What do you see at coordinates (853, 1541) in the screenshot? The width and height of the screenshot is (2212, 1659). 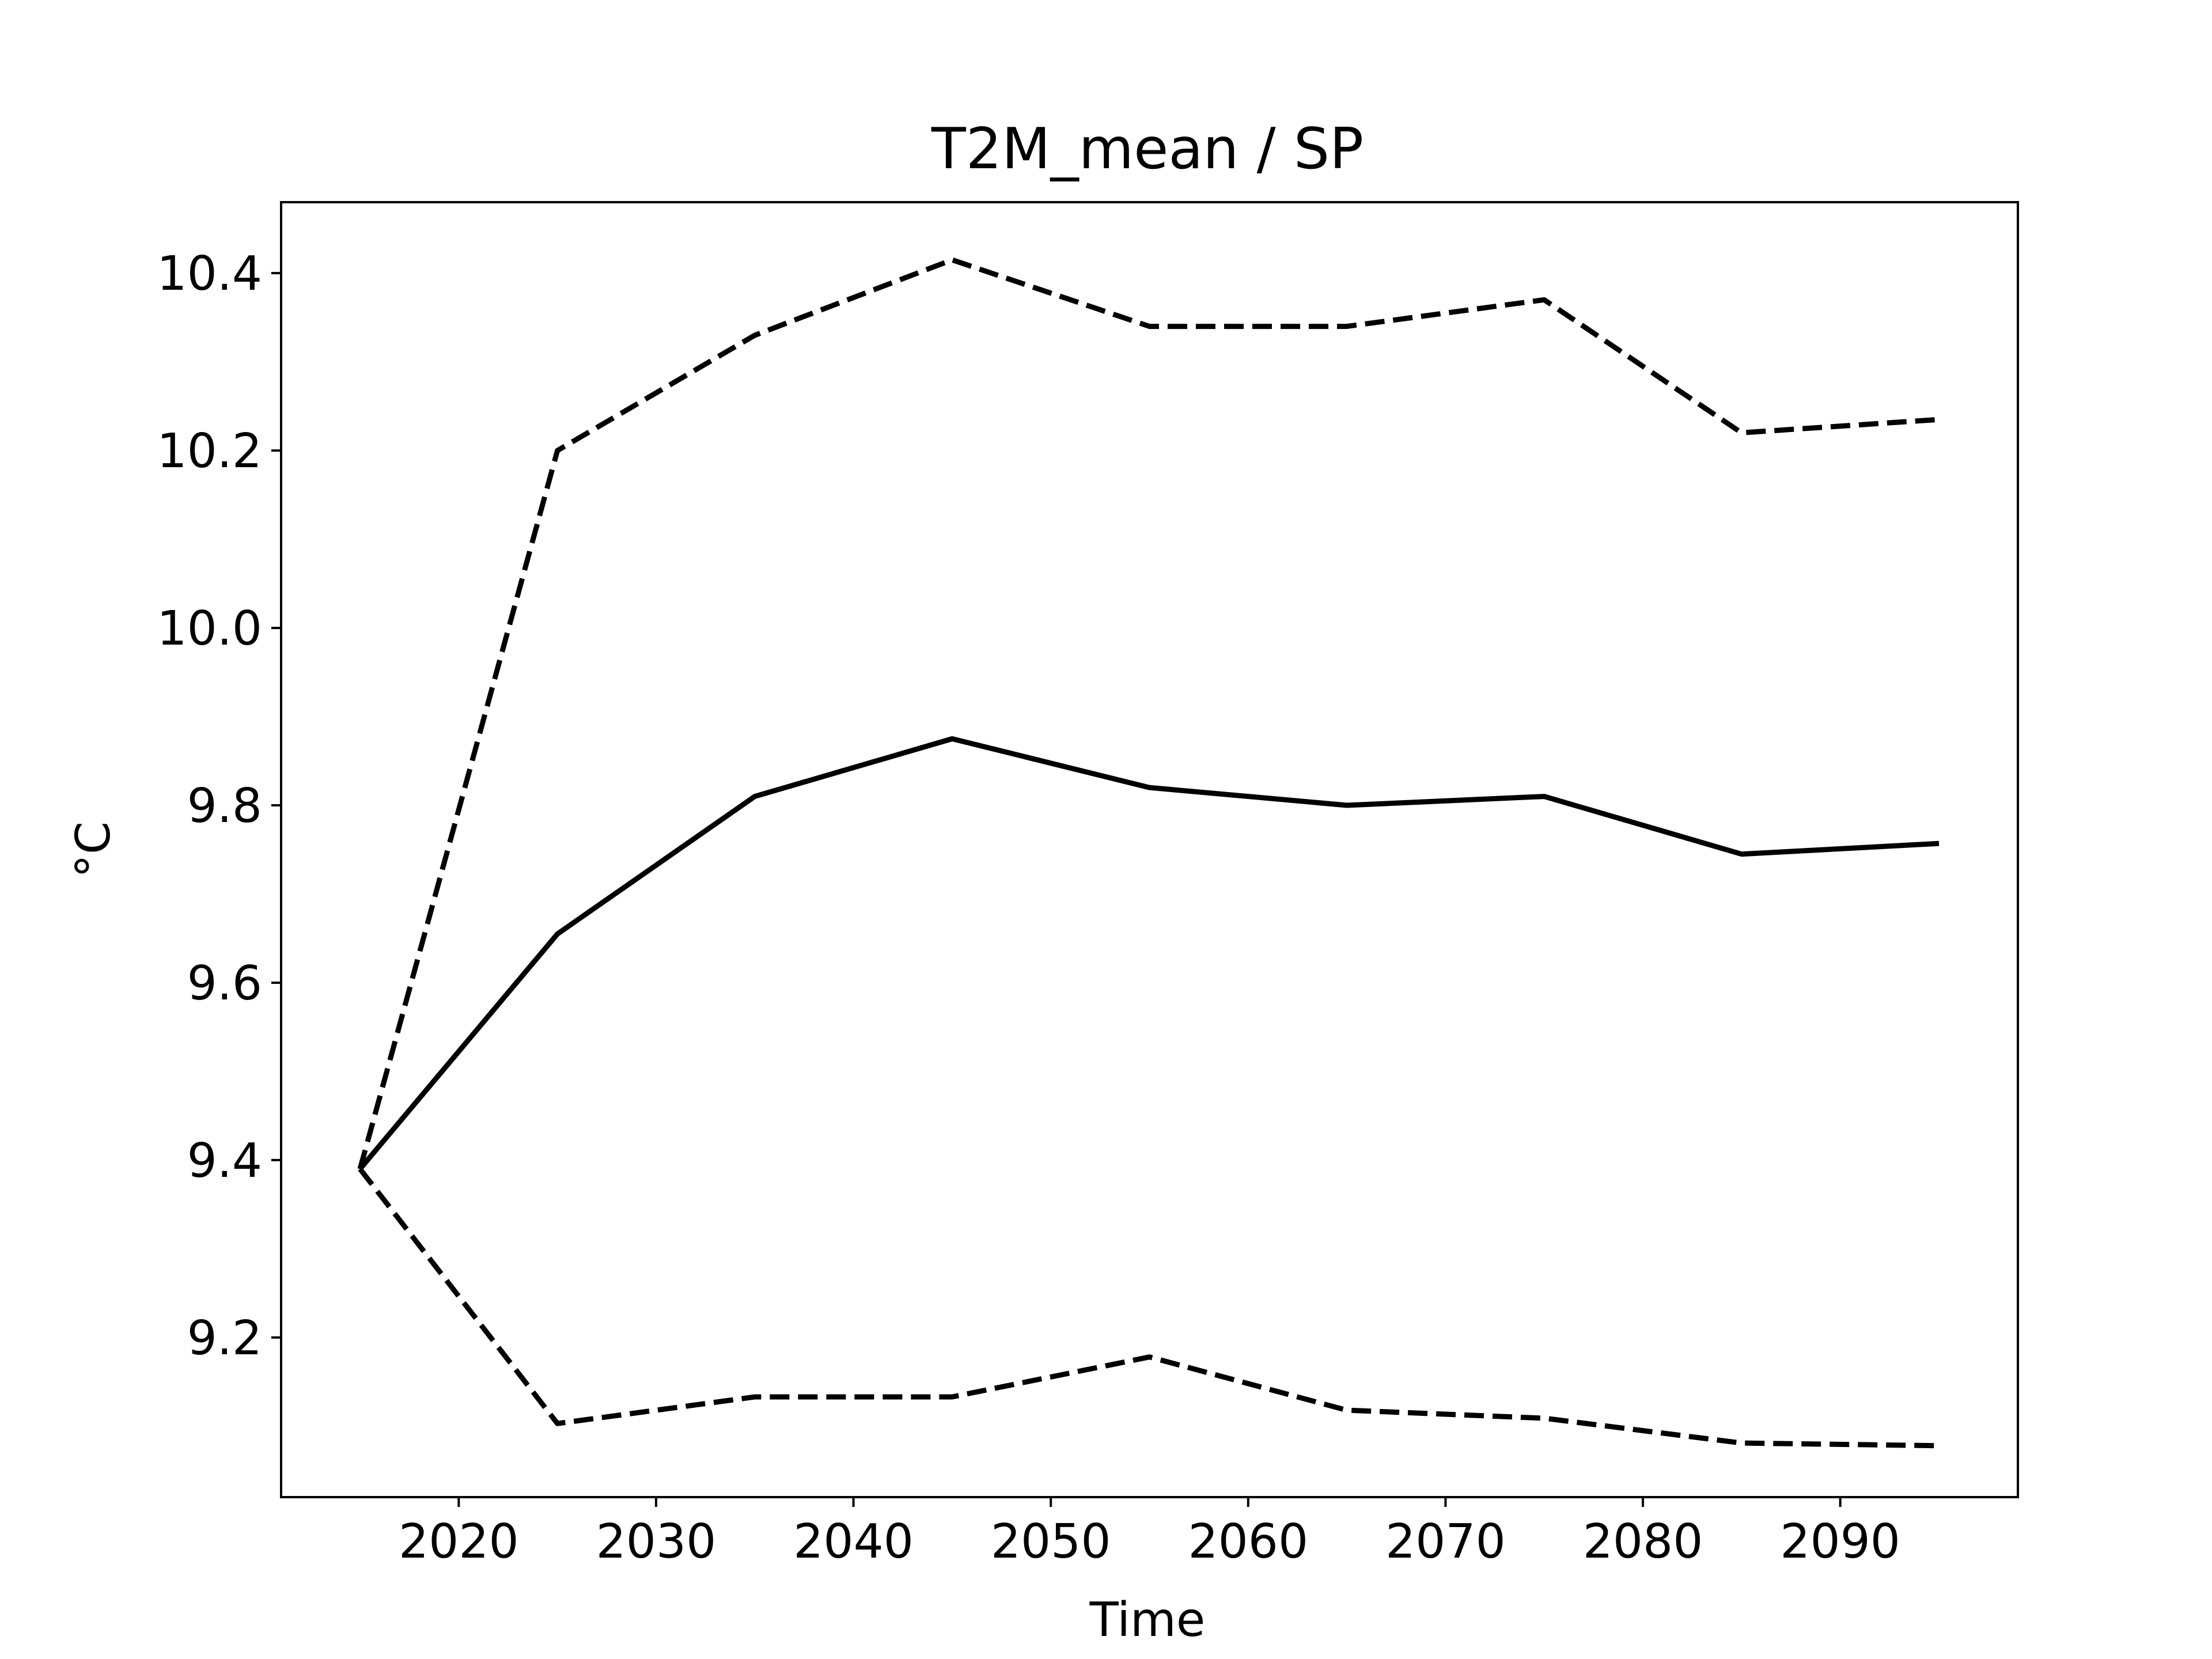 I see `x-tick-label: 2040` at bounding box center [853, 1541].